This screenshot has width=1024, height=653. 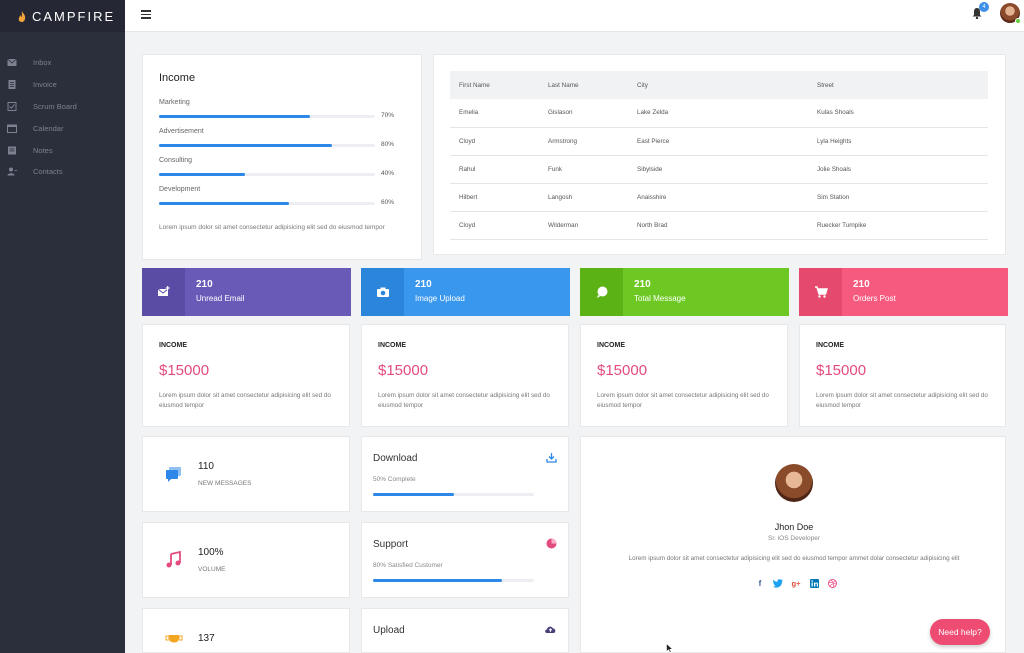 I want to click on table-cell: Sibylside, so click(x=718, y=169).